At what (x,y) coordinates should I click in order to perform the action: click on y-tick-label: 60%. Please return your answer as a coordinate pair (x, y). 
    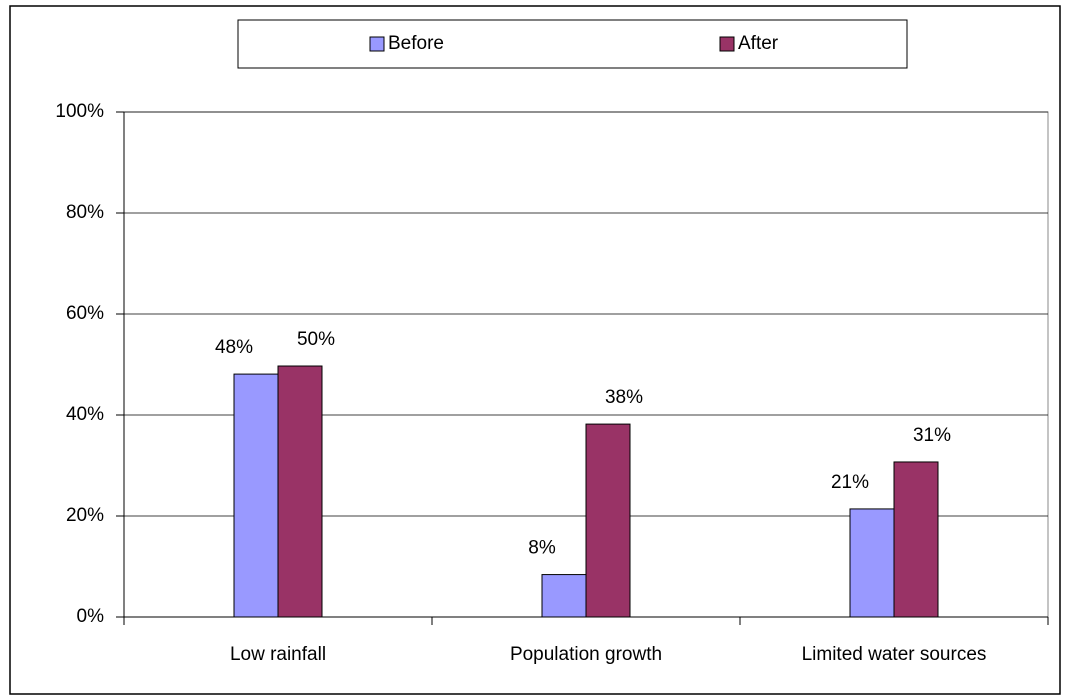
    Looking at the image, I should click on (85, 313).